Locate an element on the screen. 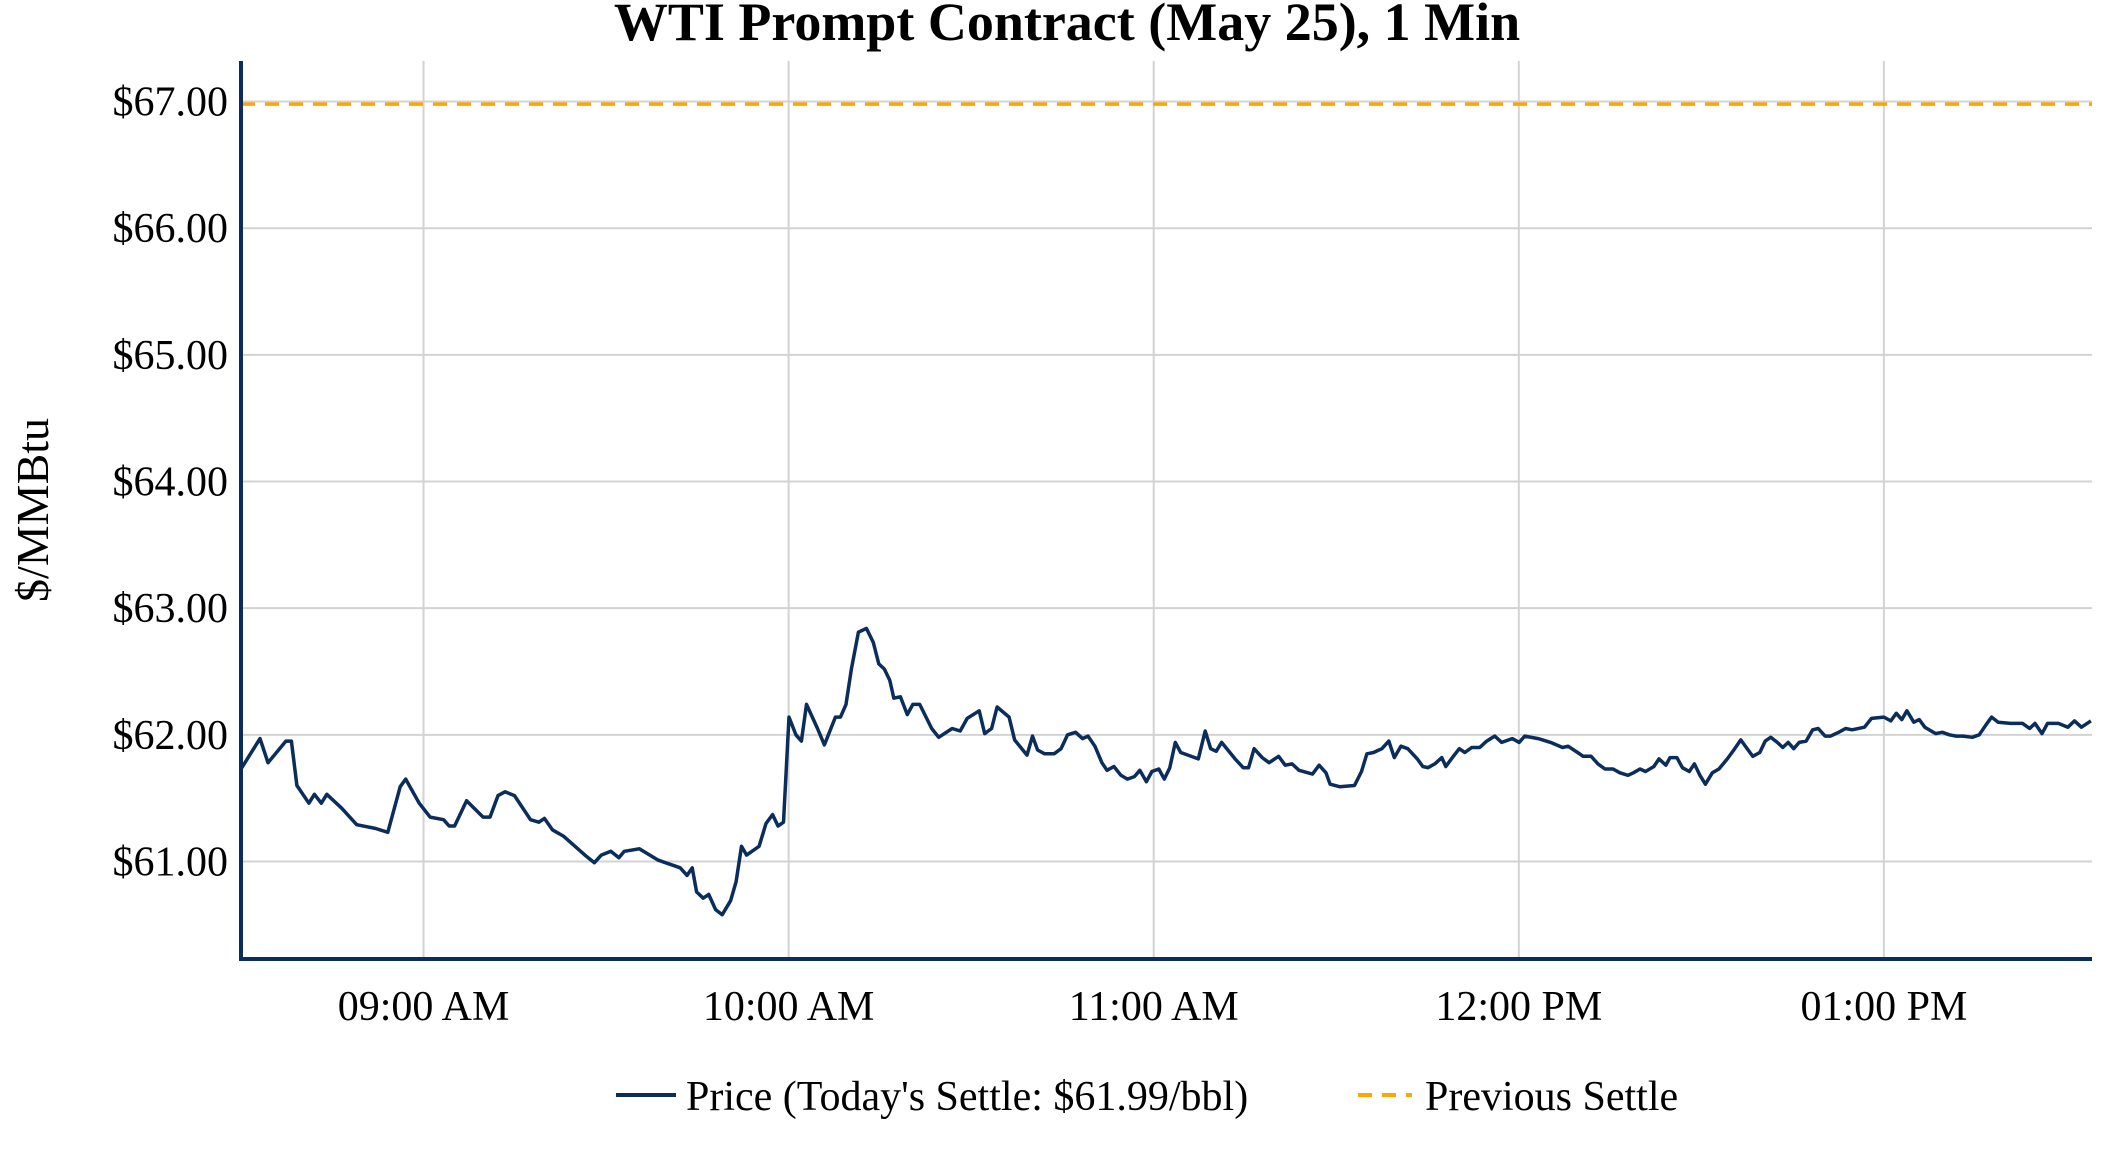 This screenshot has width=2112, height=1152. legend-item-price: Price (Today's Settle: $61.99/bbl) is located at coordinates (932, 1097).